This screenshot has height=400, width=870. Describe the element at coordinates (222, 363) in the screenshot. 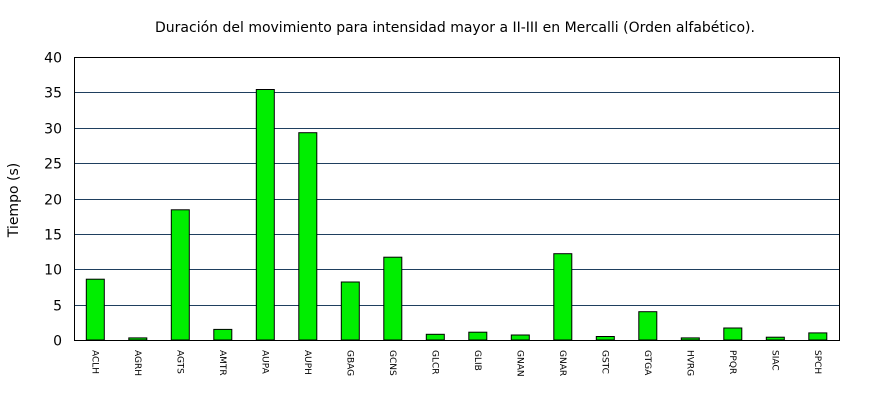

I see `x-tick-label: AMTR` at that location.